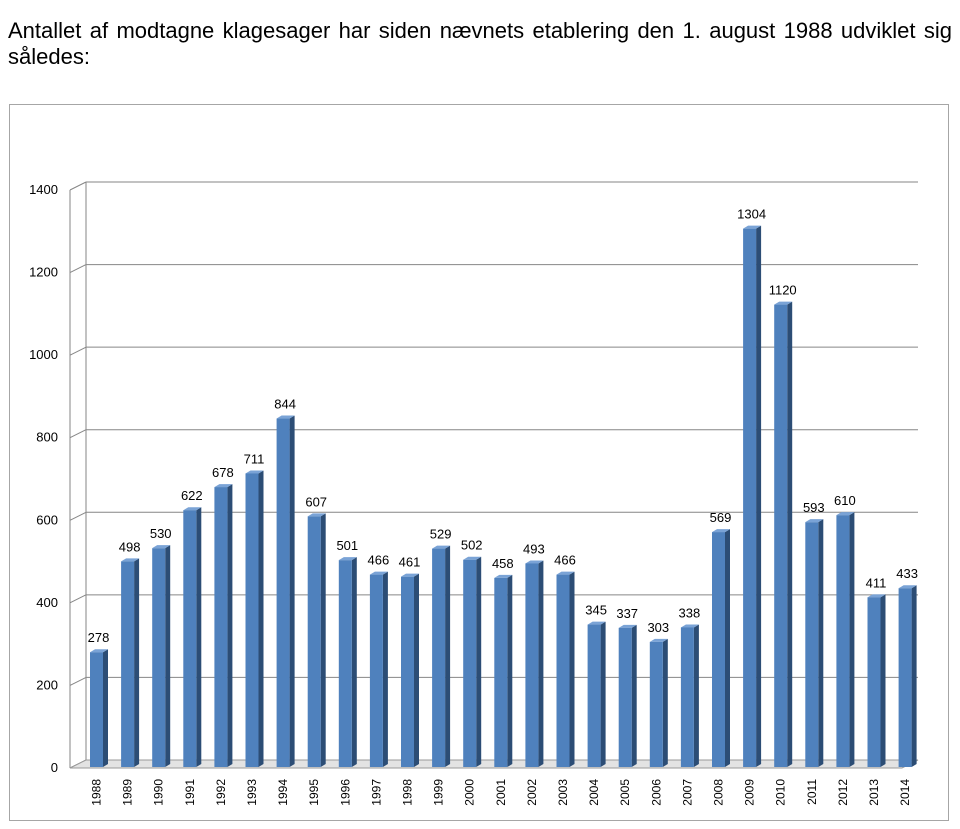  I want to click on x-tick-label-2008: 2008, so click(719, 792).